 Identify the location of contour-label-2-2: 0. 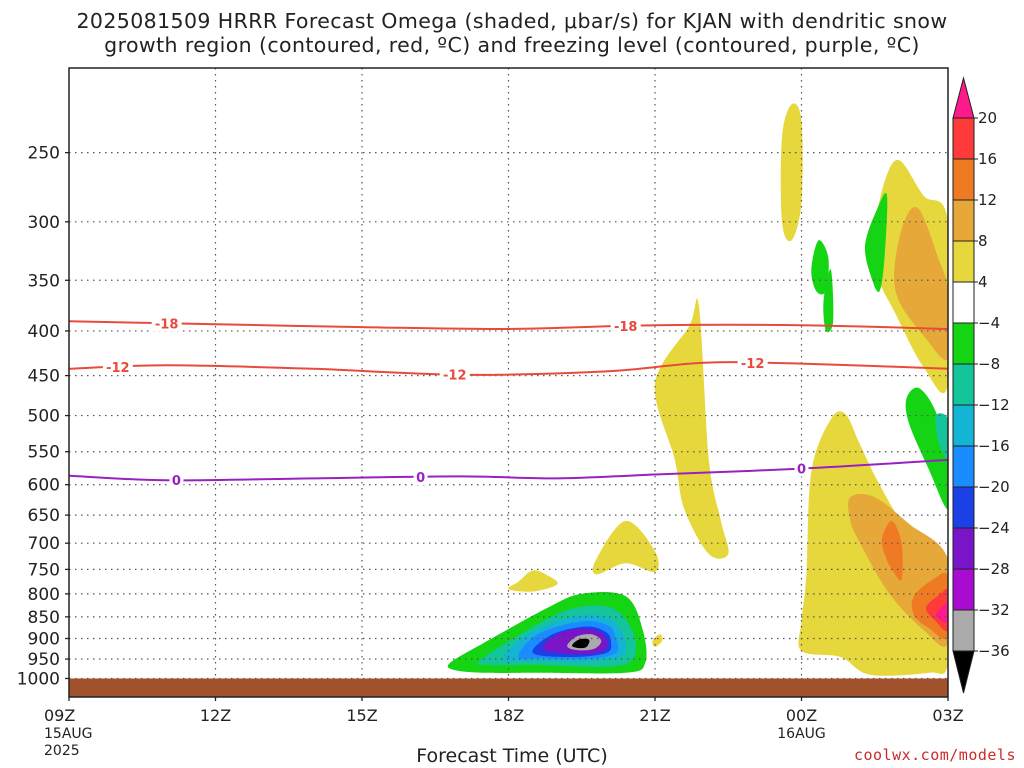
(801, 470).